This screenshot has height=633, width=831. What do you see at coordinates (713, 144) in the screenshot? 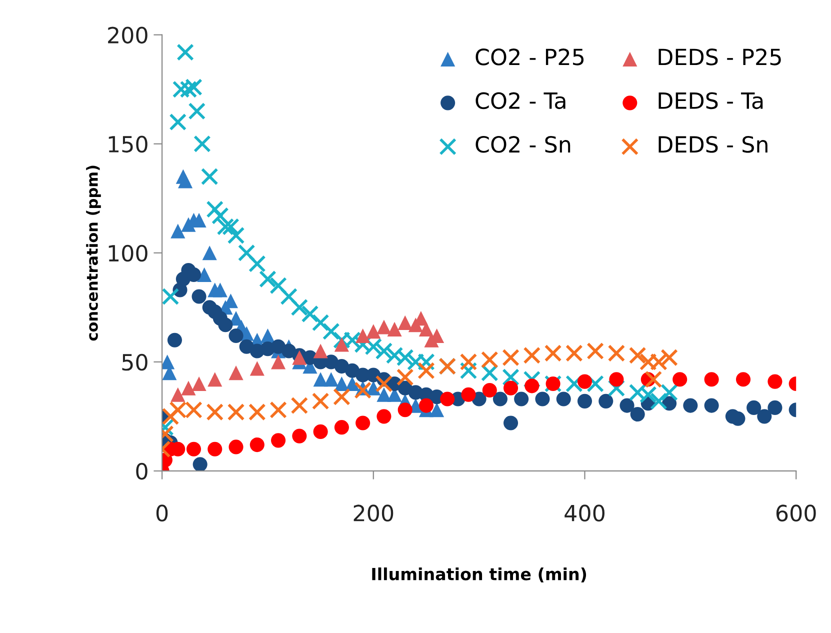
I see `legend-label: DEDS - Sn` at bounding box center [713, 144].